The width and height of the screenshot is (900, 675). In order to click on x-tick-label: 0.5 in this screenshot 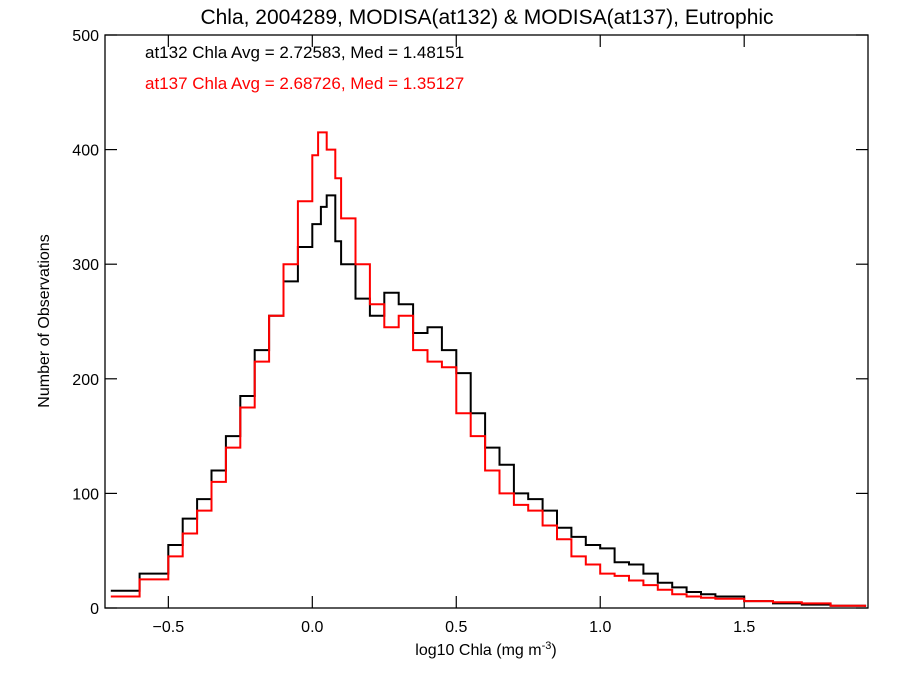, I will do `click(456, 627)`.